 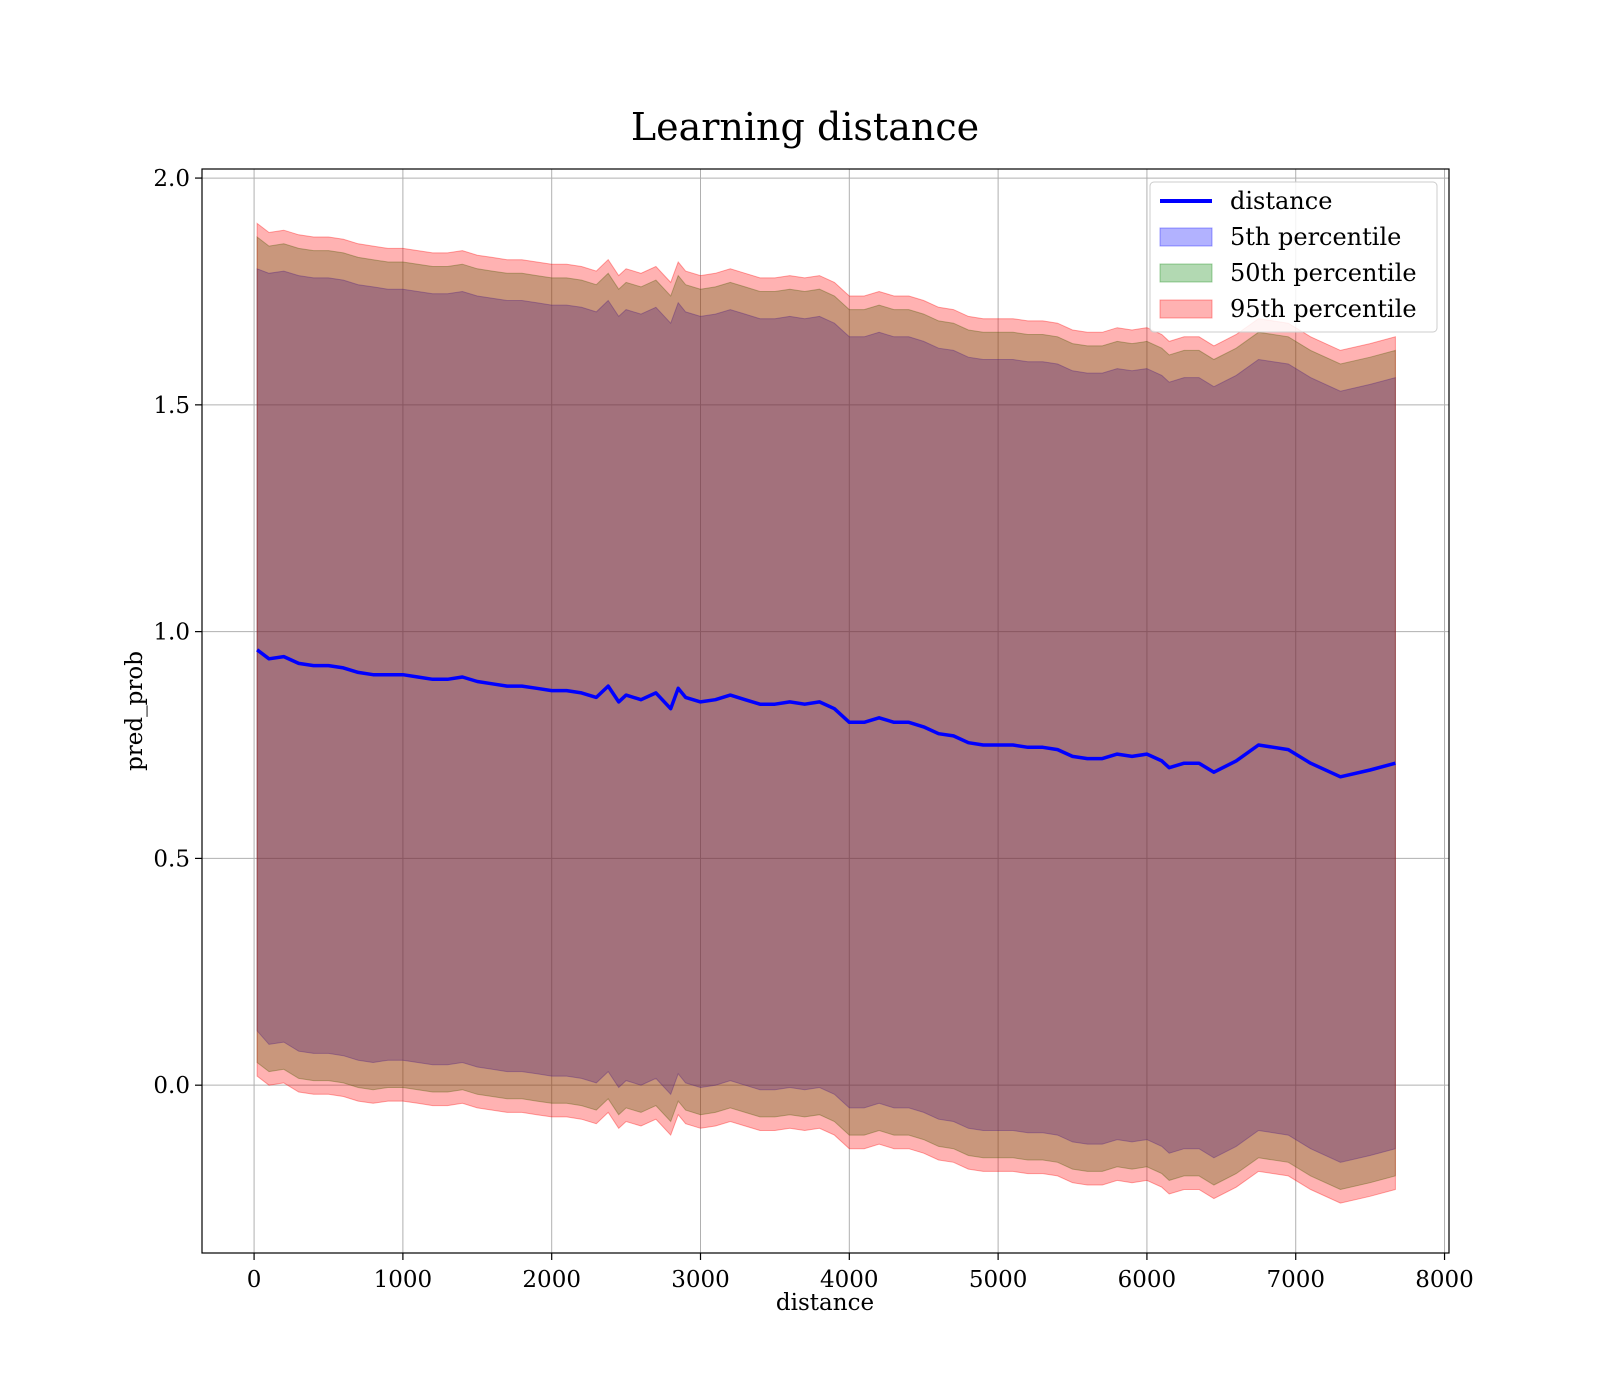 I want to click on line-layer, so click(x=826, y=713).